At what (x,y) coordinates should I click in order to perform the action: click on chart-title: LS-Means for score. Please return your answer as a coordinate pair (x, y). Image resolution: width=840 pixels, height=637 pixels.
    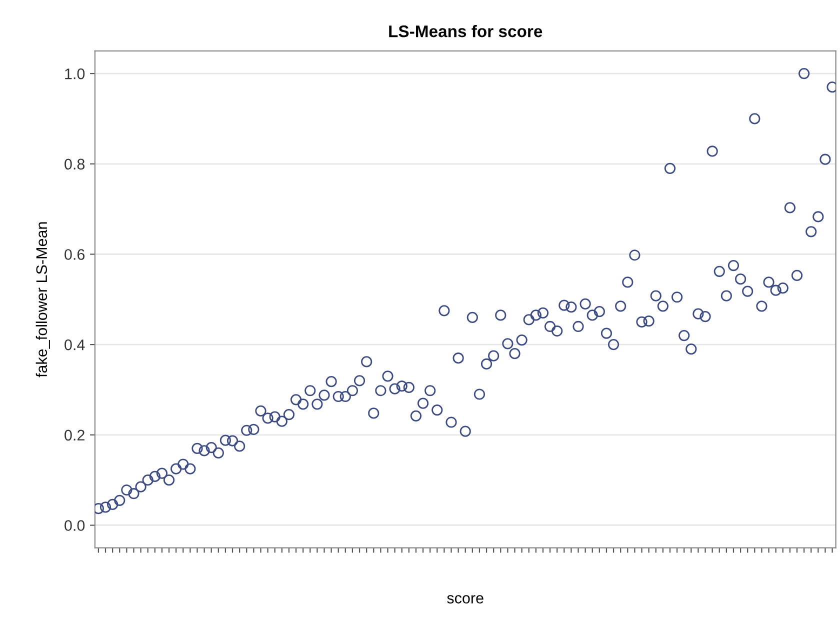
    Looking at the image, I should click on (465, 31).